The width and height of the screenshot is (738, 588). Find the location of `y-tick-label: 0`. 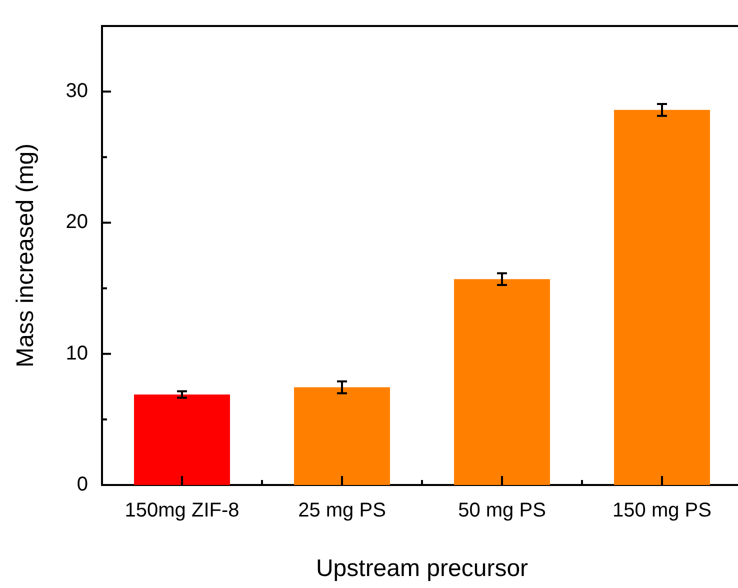

y-tick-label: 0 is located at coordinates (82, 485).